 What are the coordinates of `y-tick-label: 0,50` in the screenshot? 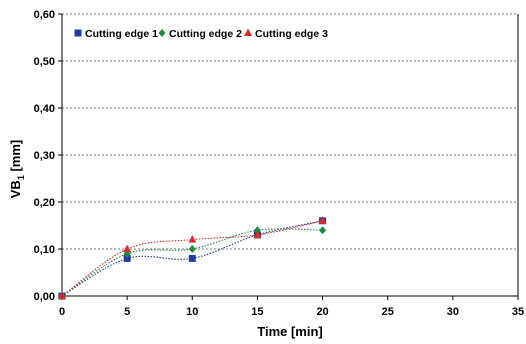 It's located at (44, 62).